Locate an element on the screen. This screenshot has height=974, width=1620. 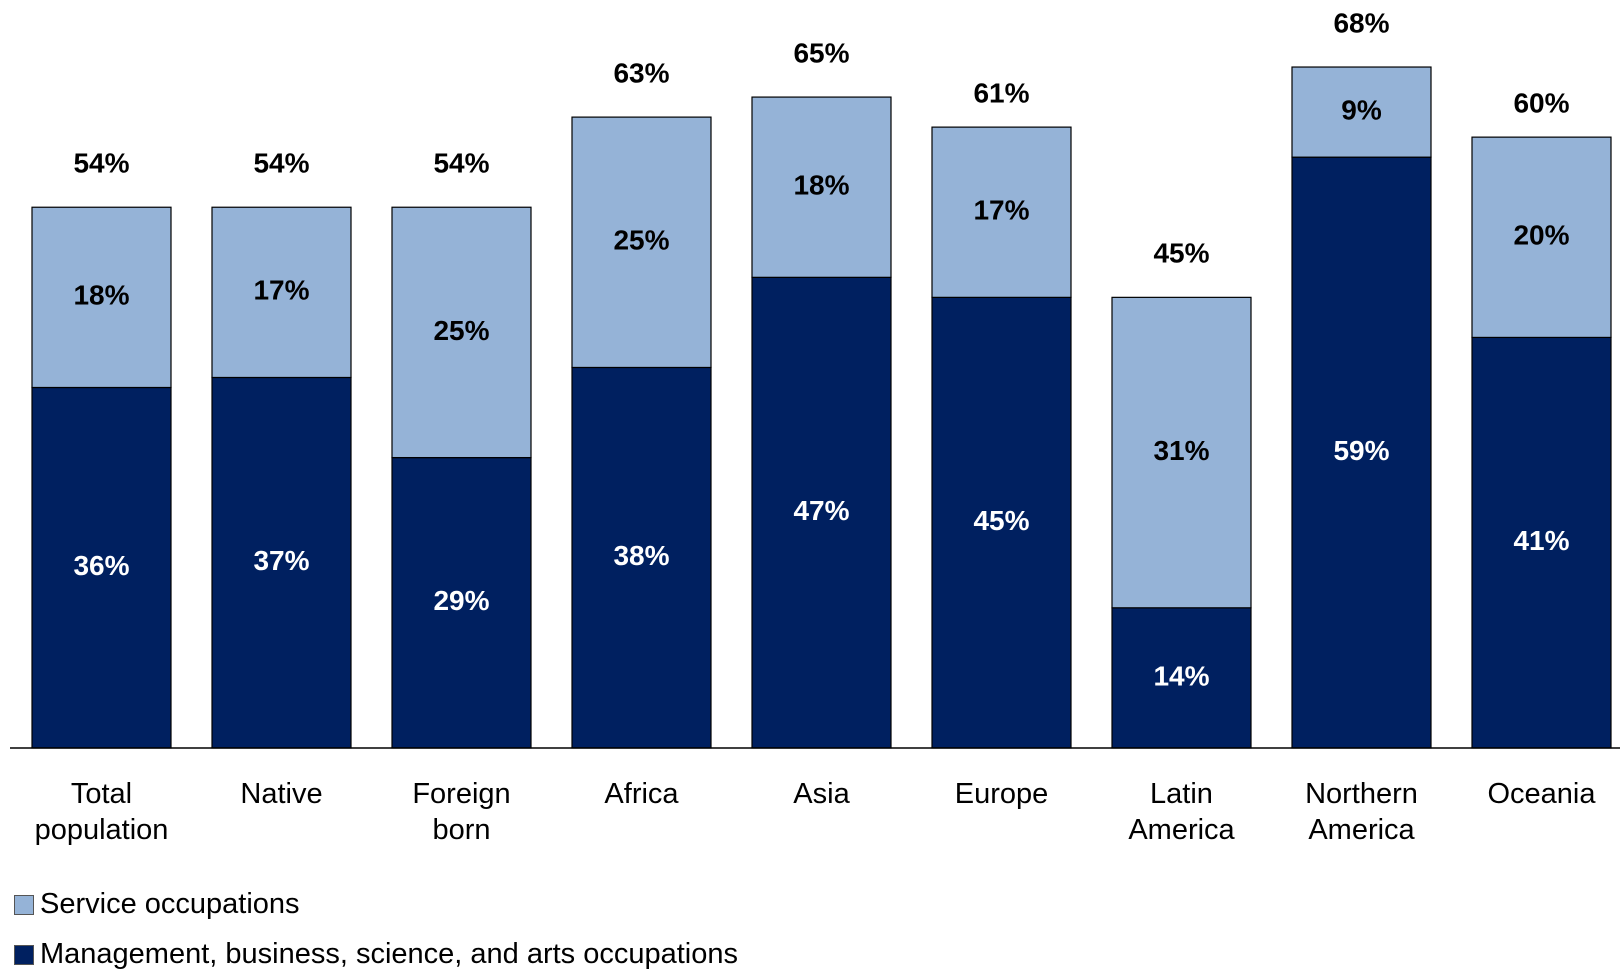
value-label: 38% is located at coordinates (641, 555).